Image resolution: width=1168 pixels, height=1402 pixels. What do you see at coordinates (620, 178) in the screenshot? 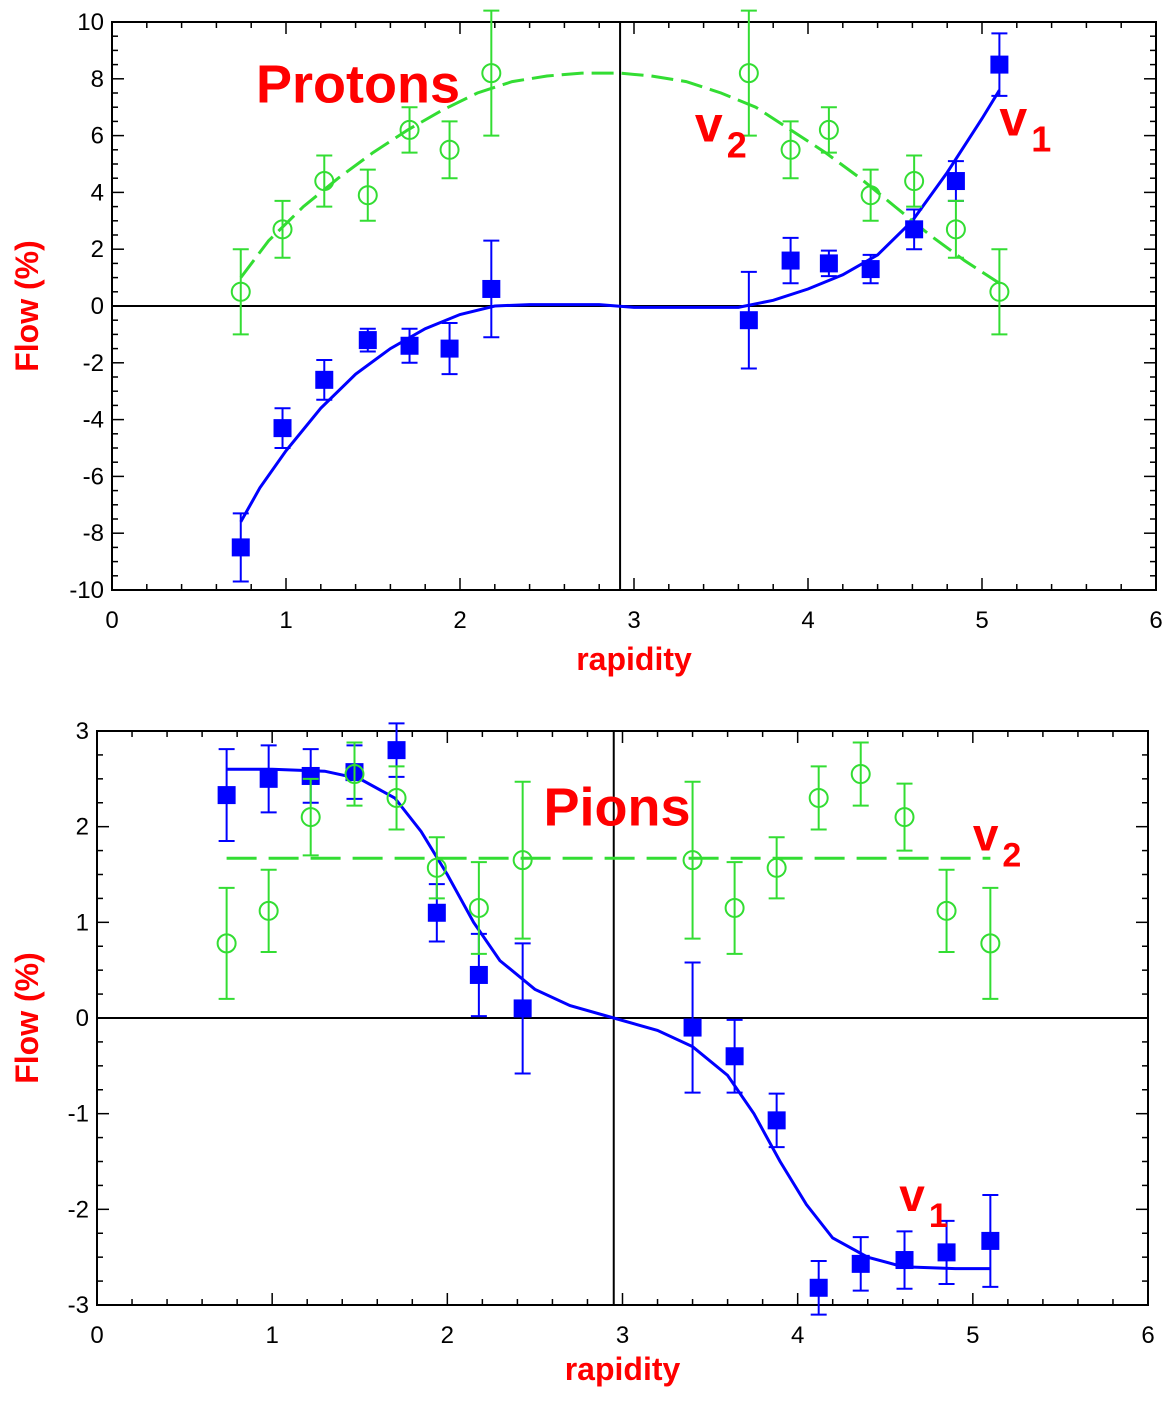
I see `v2-fit-curve` at bounding box center [620, 178].